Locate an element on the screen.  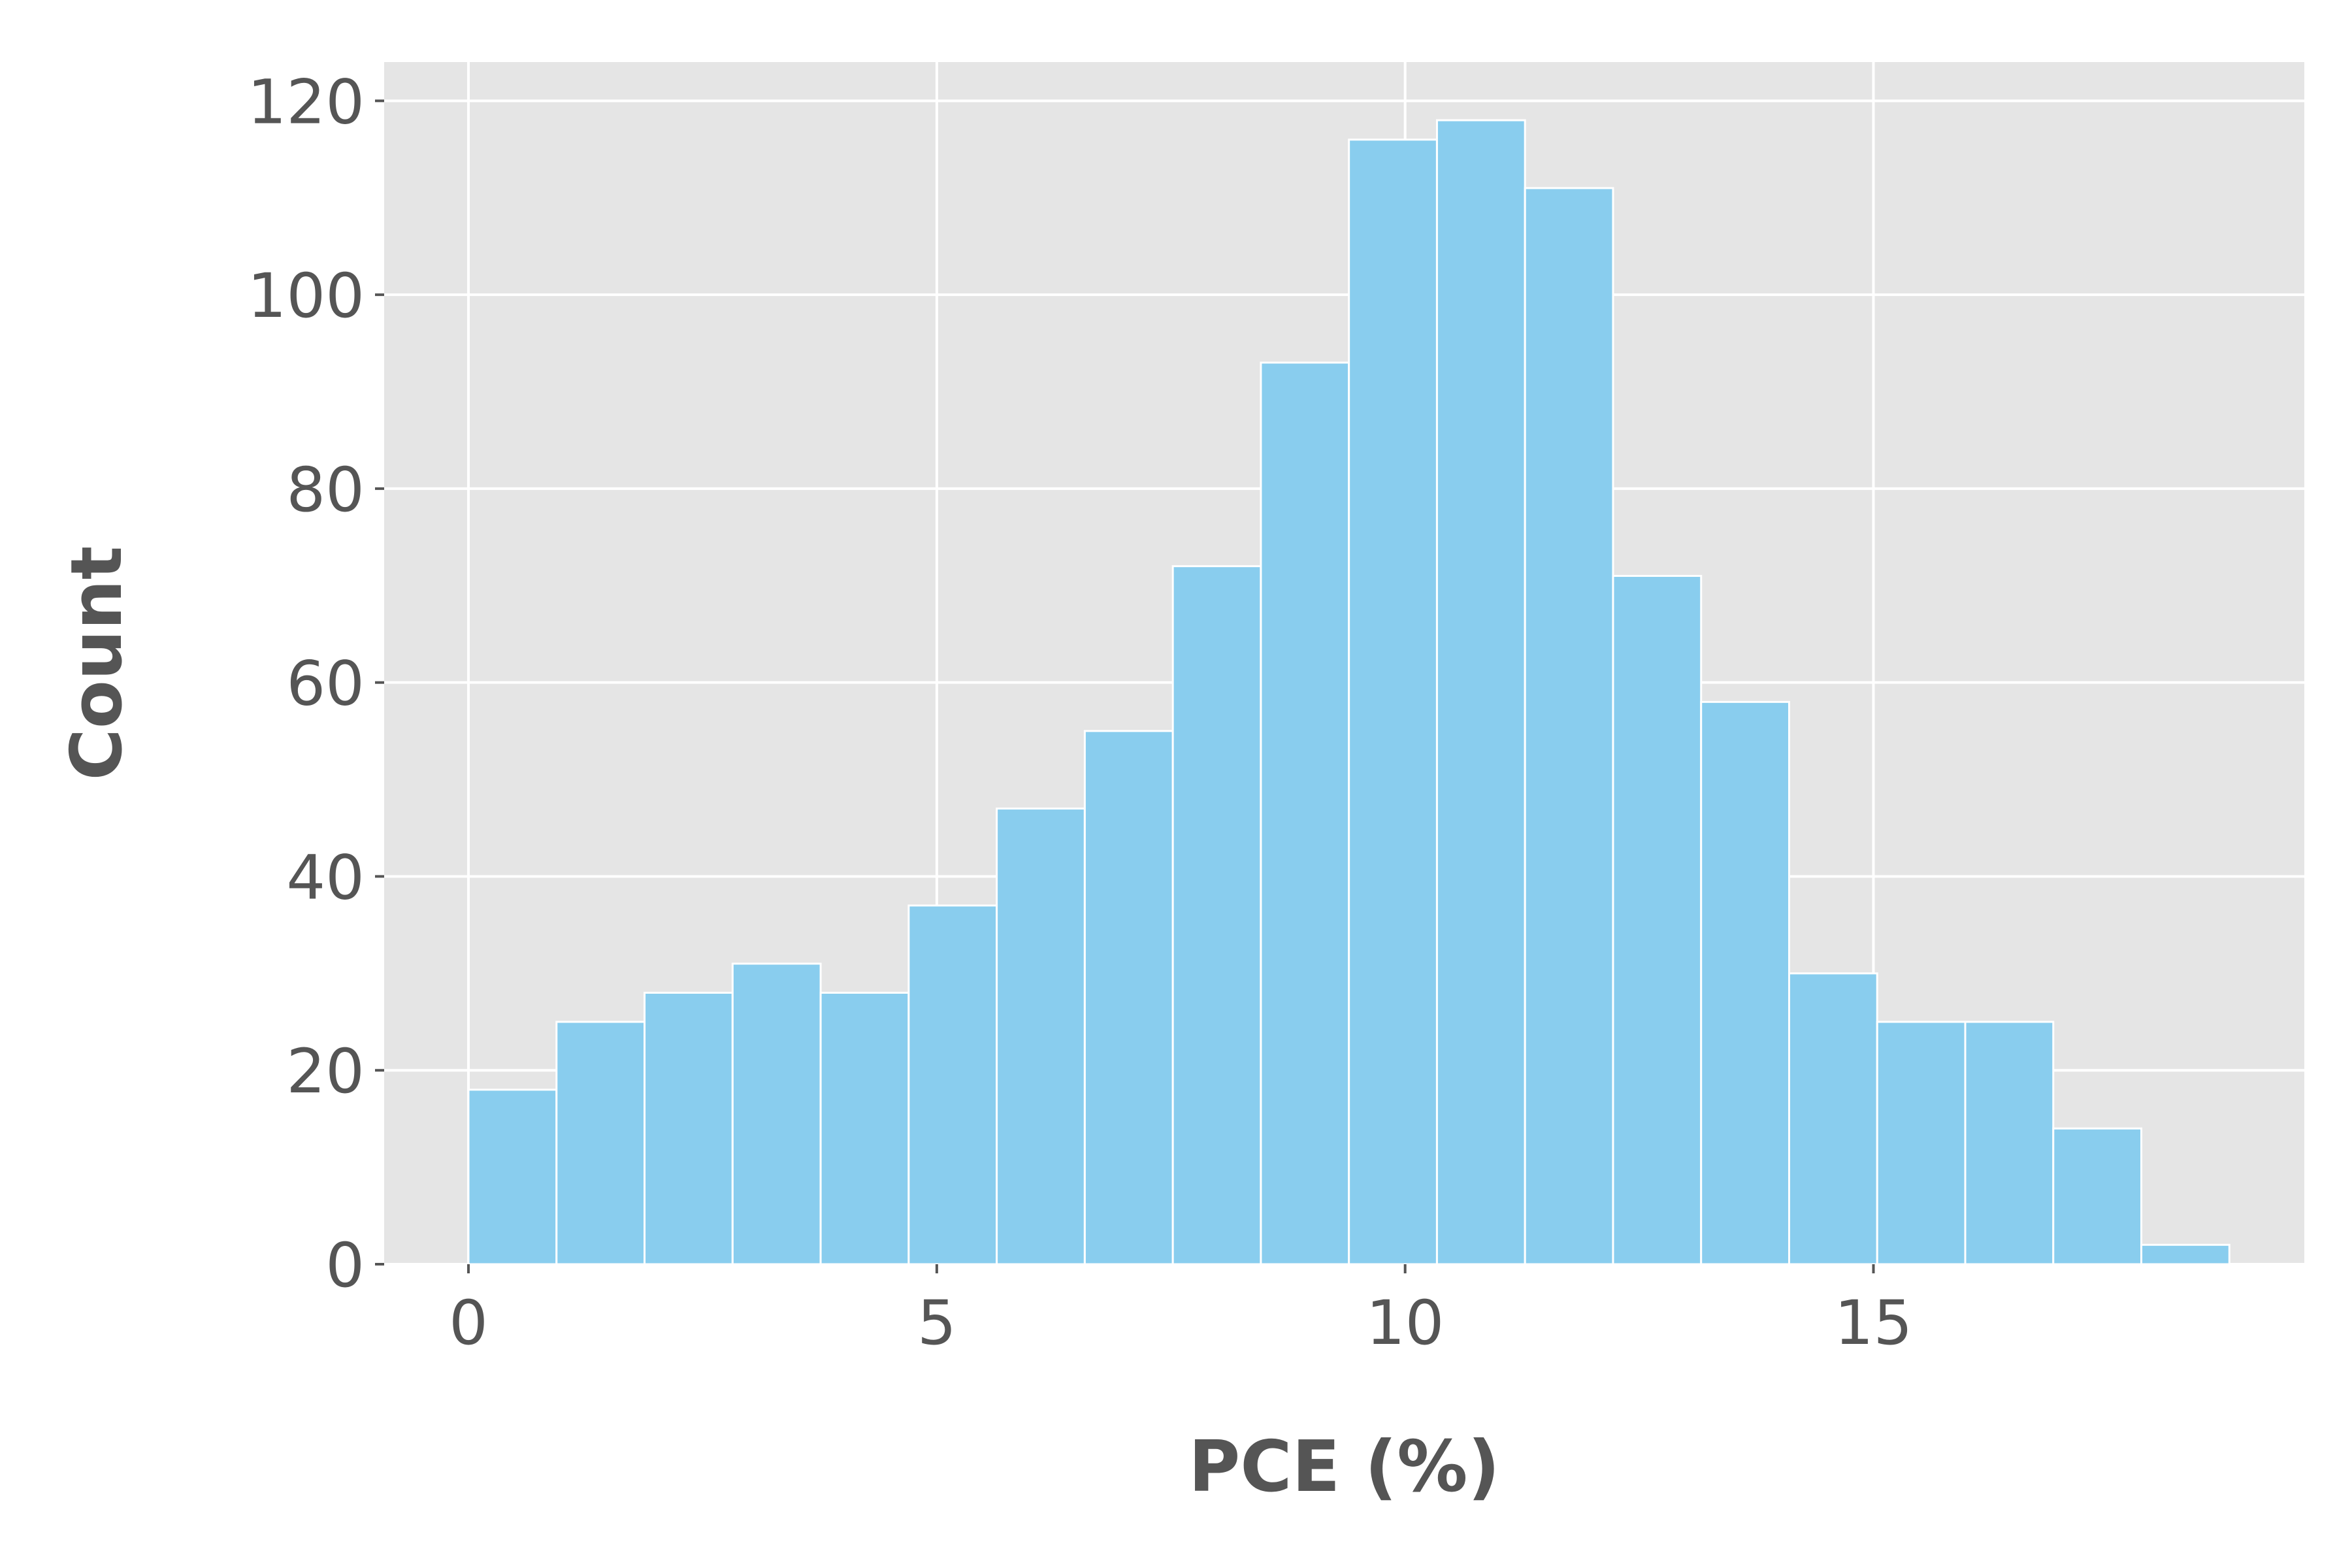
x-tick-label: 0 is located at coordinates (468, 1323).